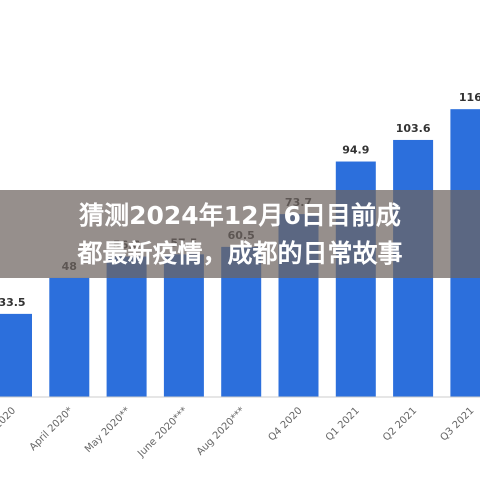 Image resolution: width=480 pixels, height=480 pixels. I want to click on x-tick-label: Q1 2021, so click(343, 424).